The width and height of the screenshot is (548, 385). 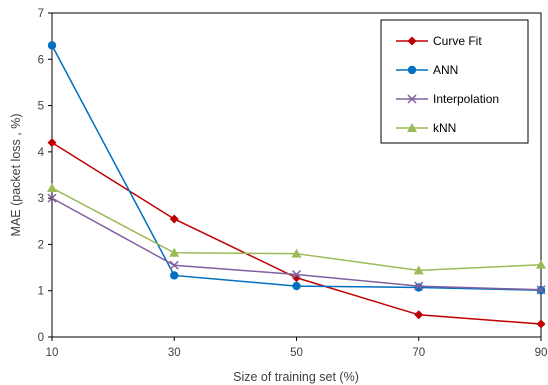 I want to click on y-tick-label: 1, so click(x=41, y=292).